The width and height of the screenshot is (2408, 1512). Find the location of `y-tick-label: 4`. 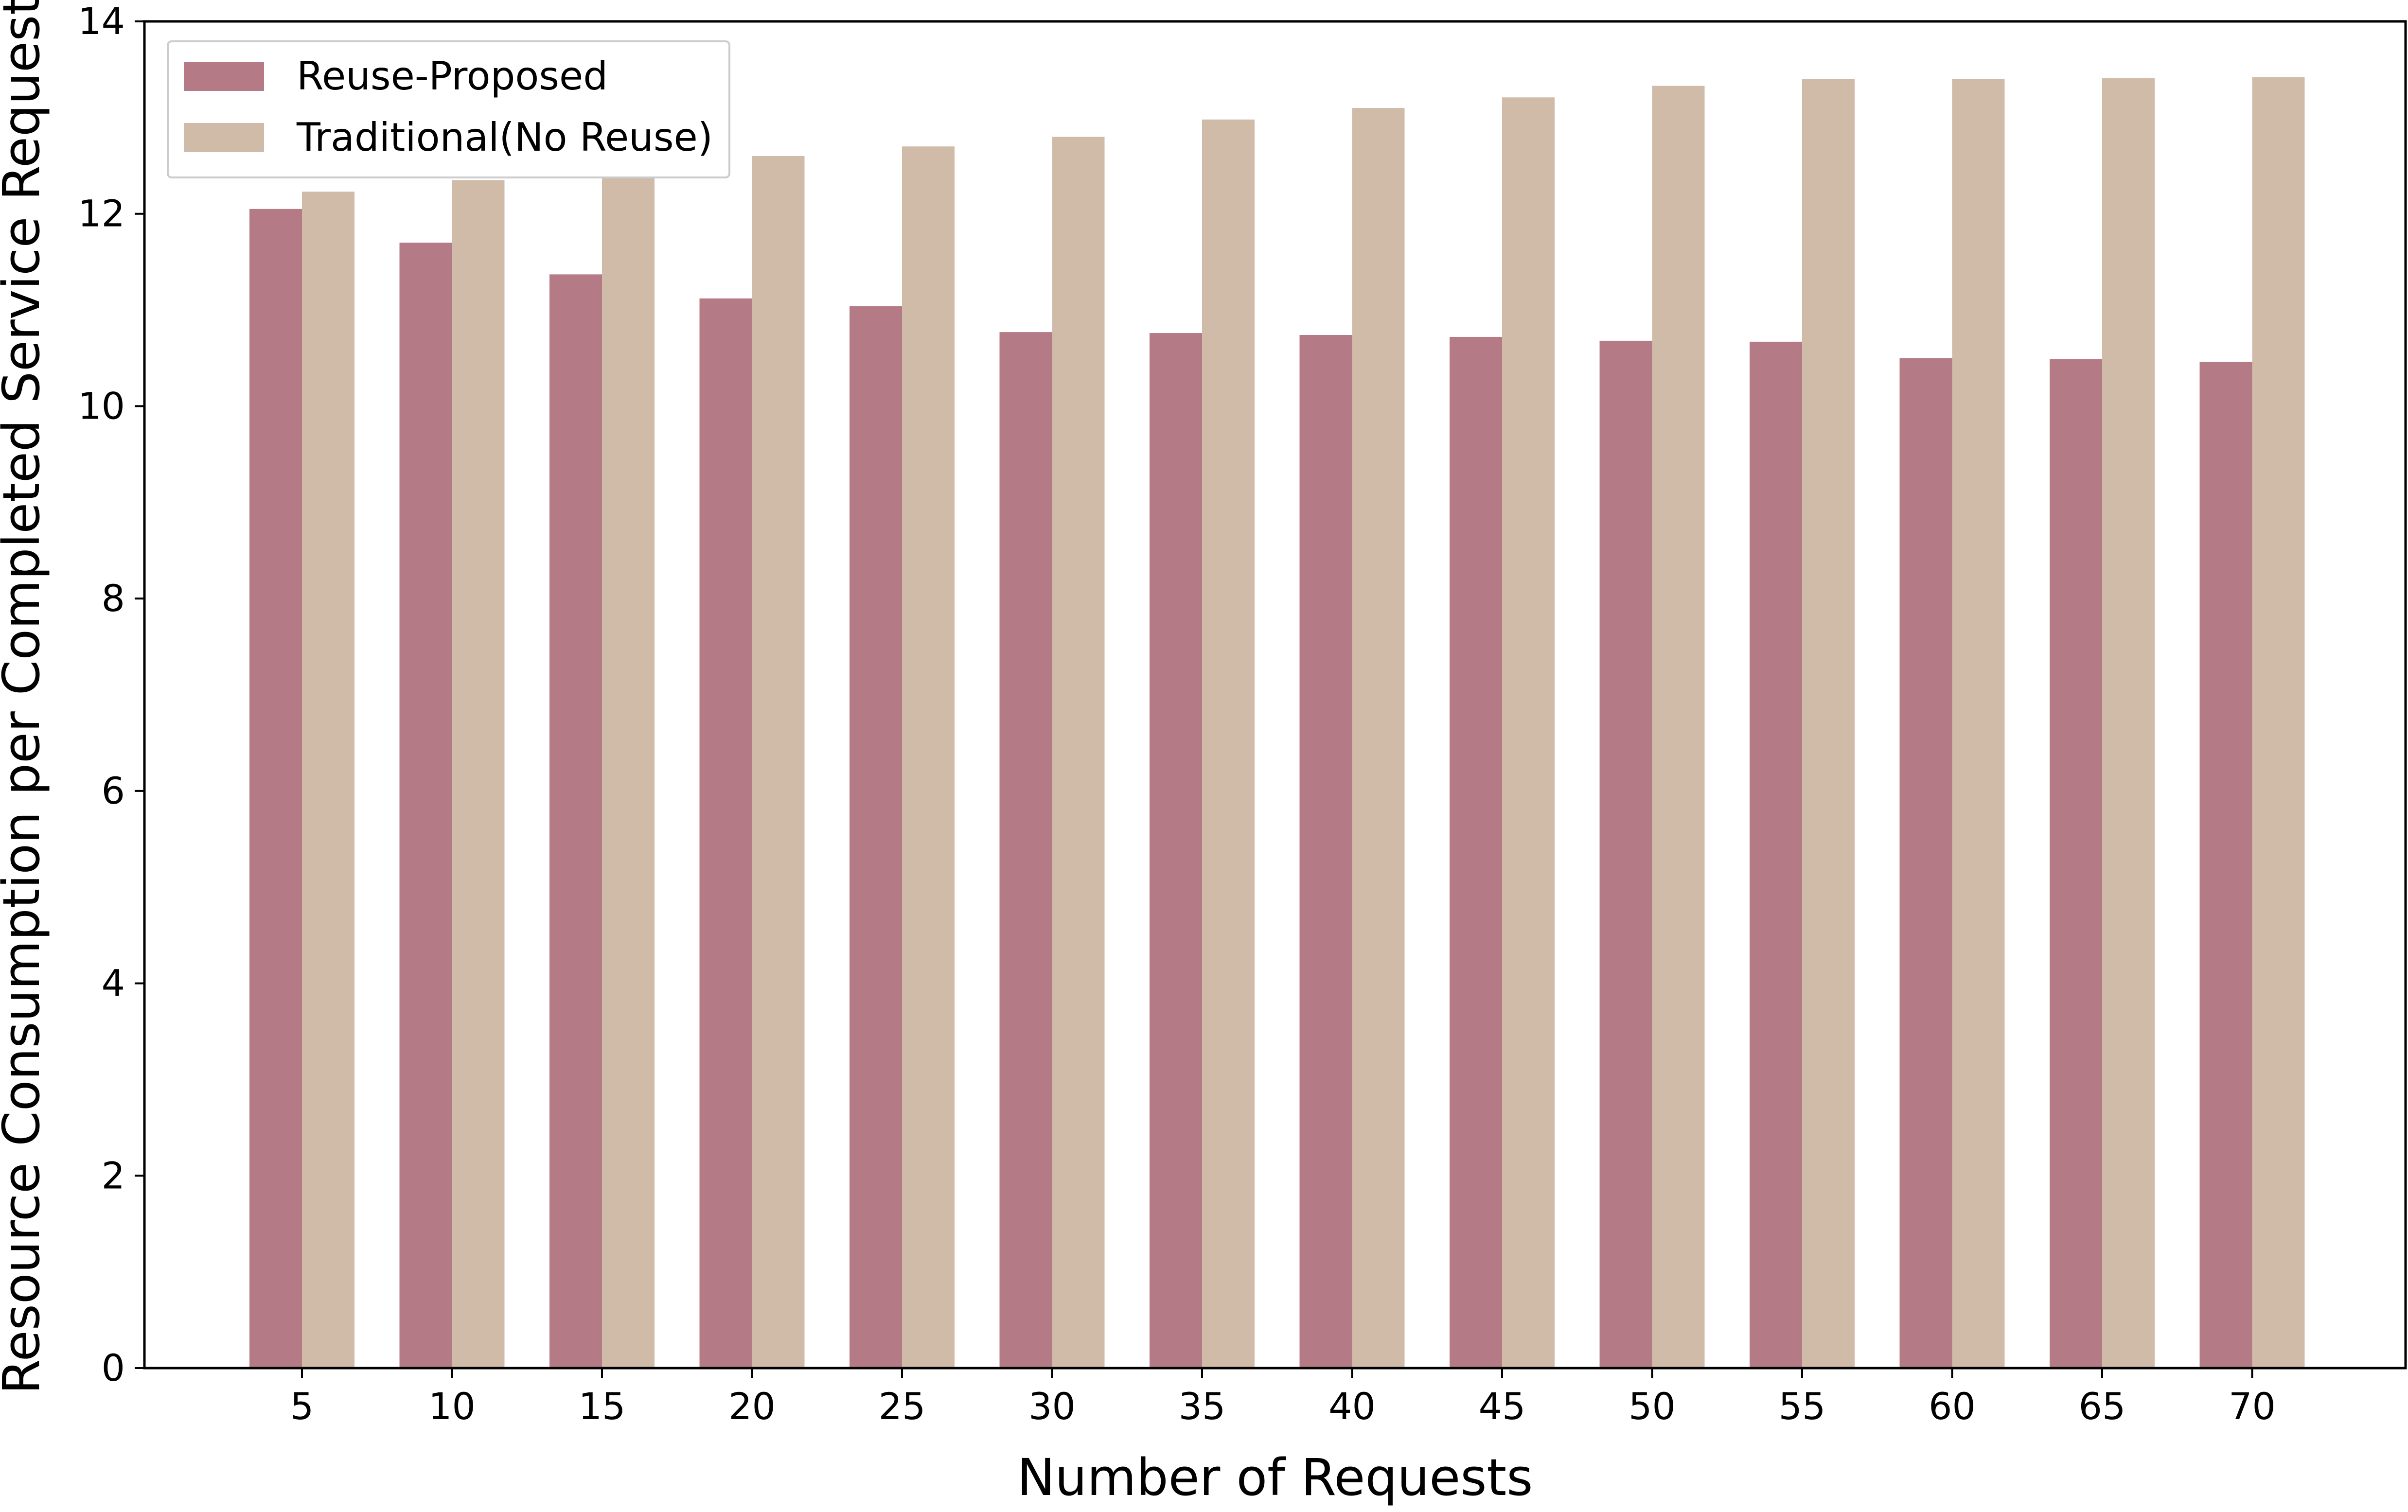

y-tick-label: 4 is located at coordinates (113, 984).